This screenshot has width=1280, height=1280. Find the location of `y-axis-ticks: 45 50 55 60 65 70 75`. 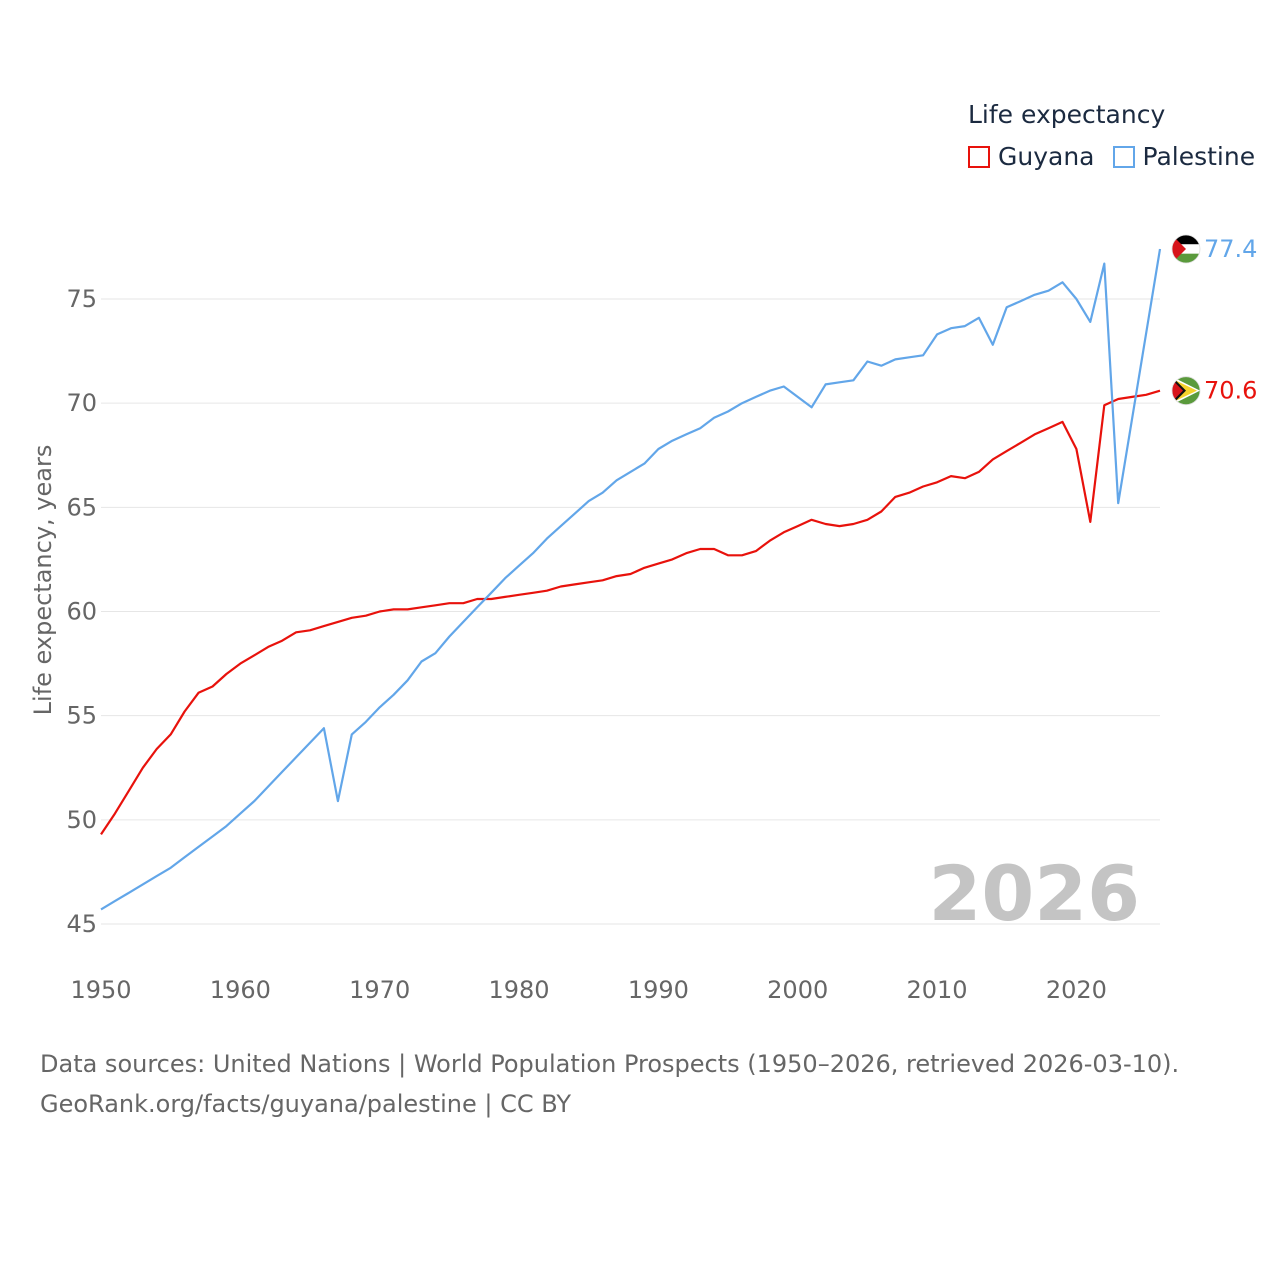

y-axis-ticks: 45 50 55 60 65 70 75 is located at coordinates (81, 611).